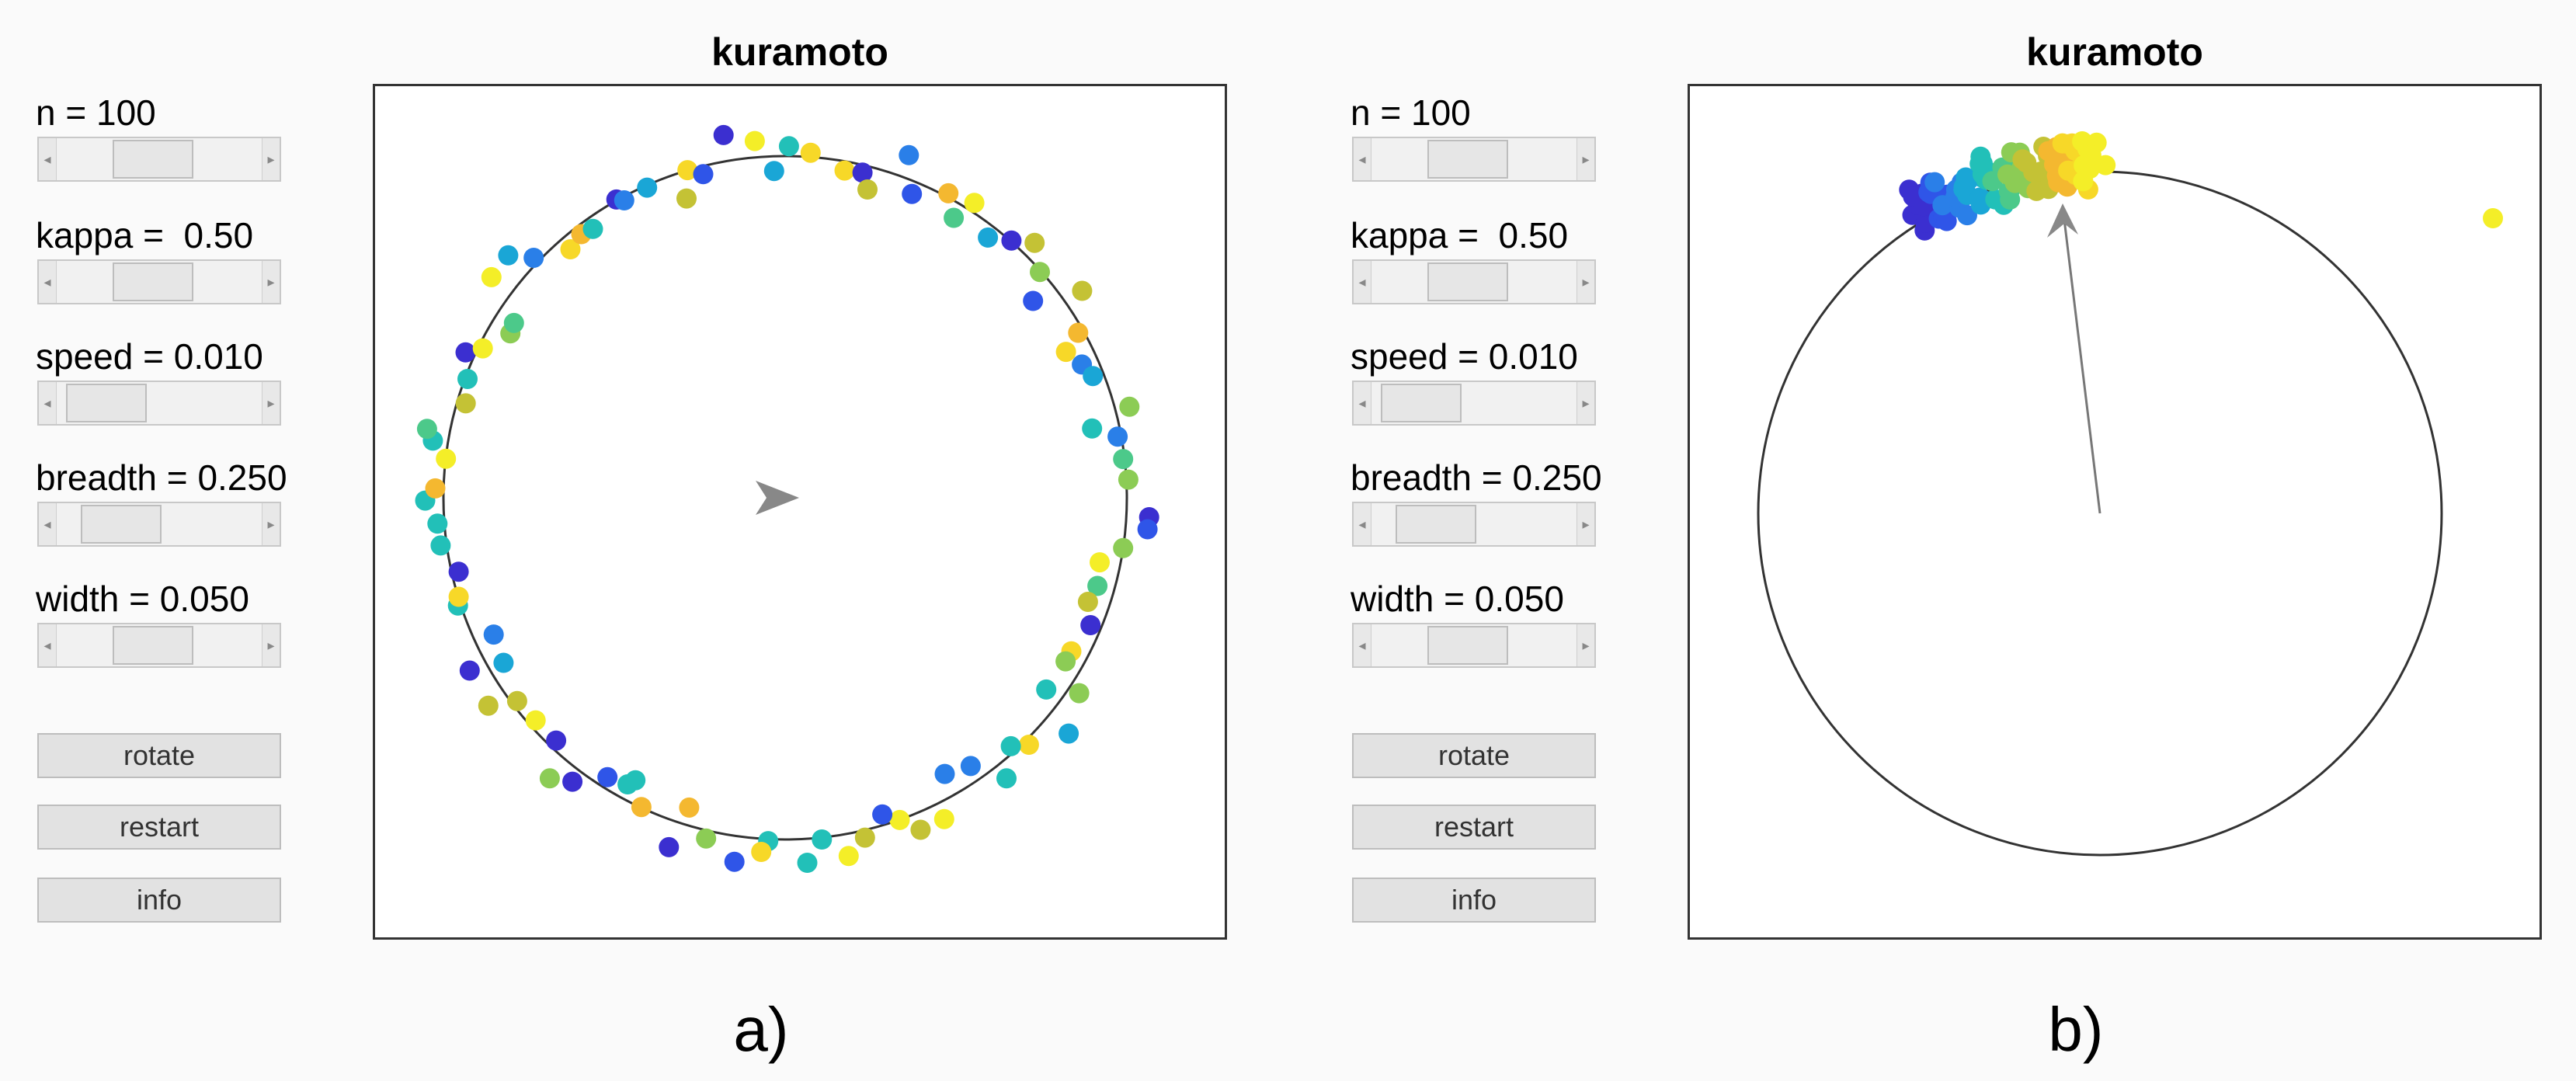  I want to click on kappa-label: kappa = 0.50, so click(1460, 235).